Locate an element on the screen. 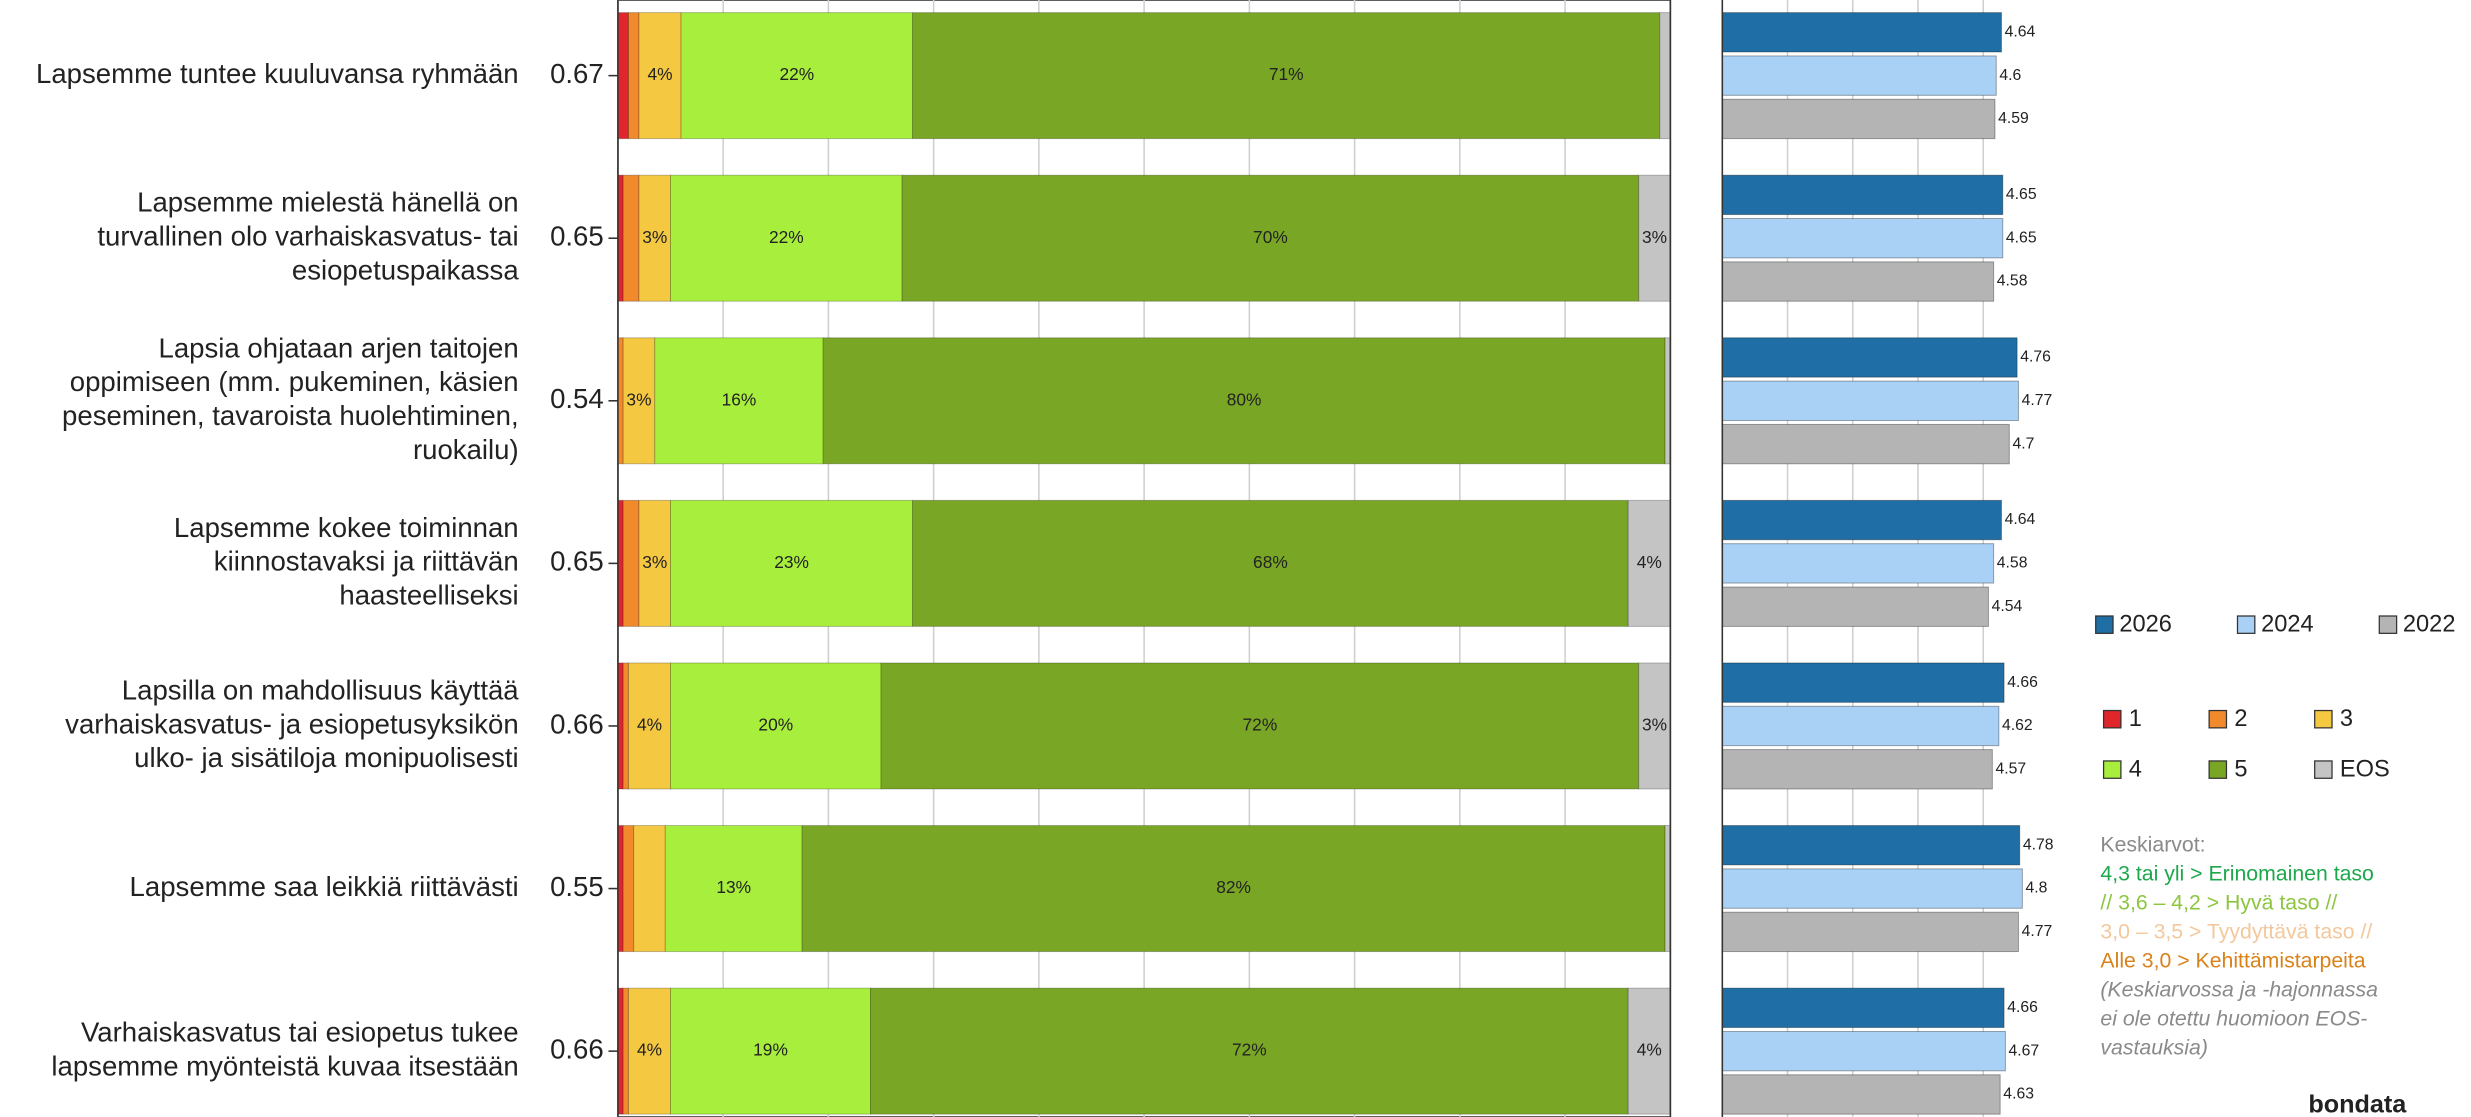  std-dev-label: 0.65 is located at coordinates (577, 561).